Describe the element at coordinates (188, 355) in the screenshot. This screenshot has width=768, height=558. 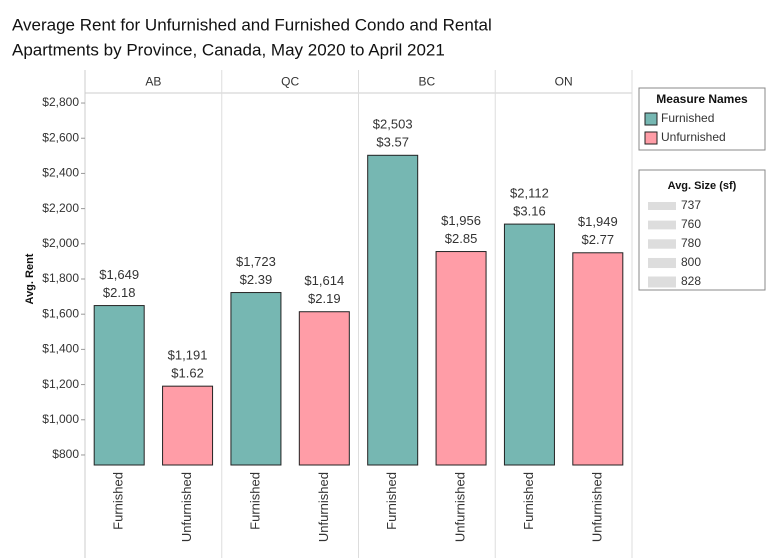
I see `value-label: $1,191` at that location.